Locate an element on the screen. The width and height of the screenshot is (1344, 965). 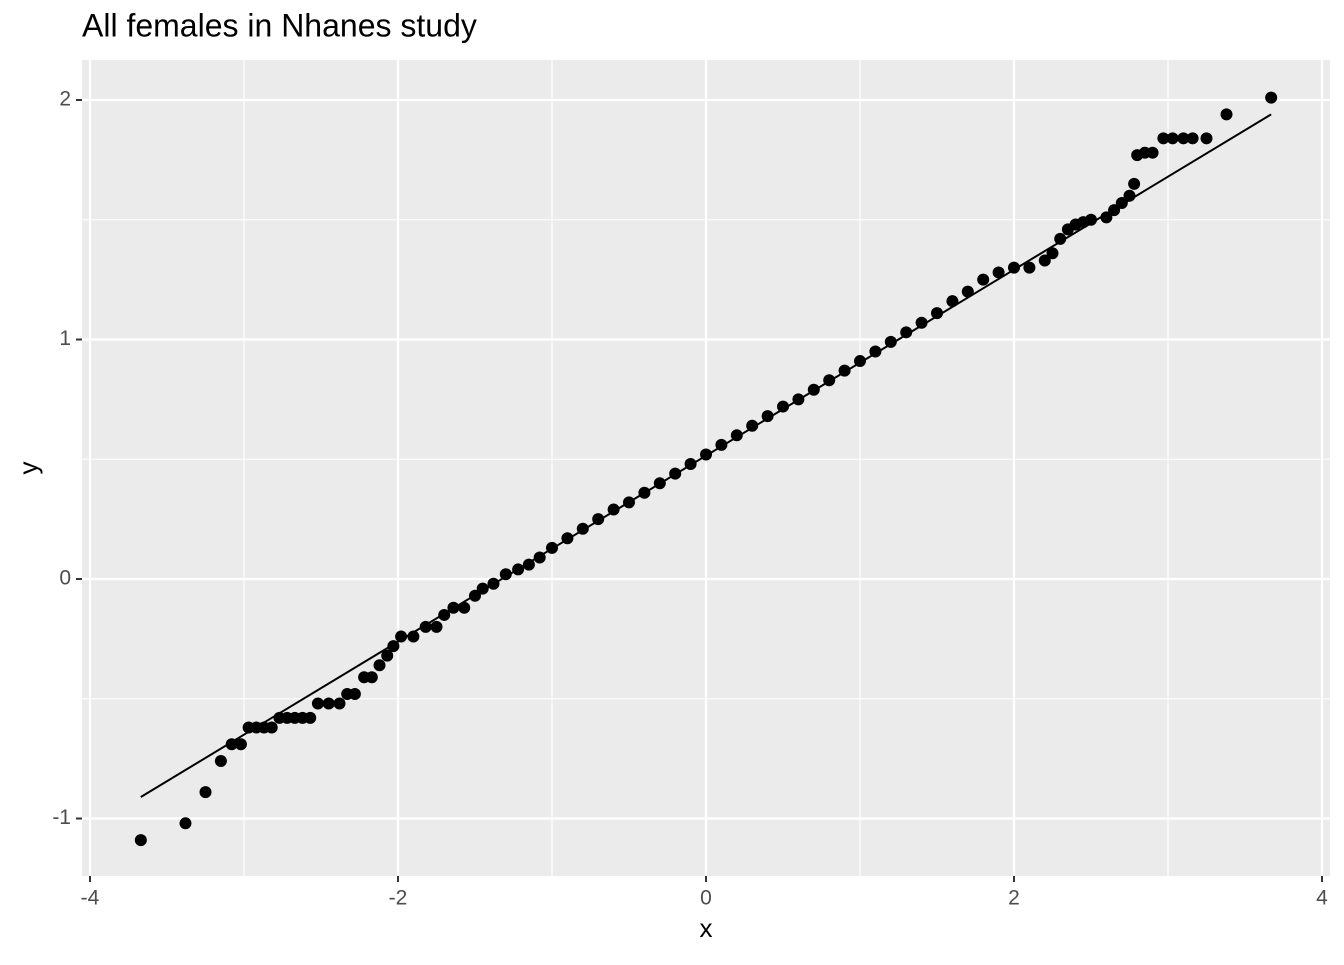
chart-title: All females in Nhanes study is located at coordinates (279, 25).